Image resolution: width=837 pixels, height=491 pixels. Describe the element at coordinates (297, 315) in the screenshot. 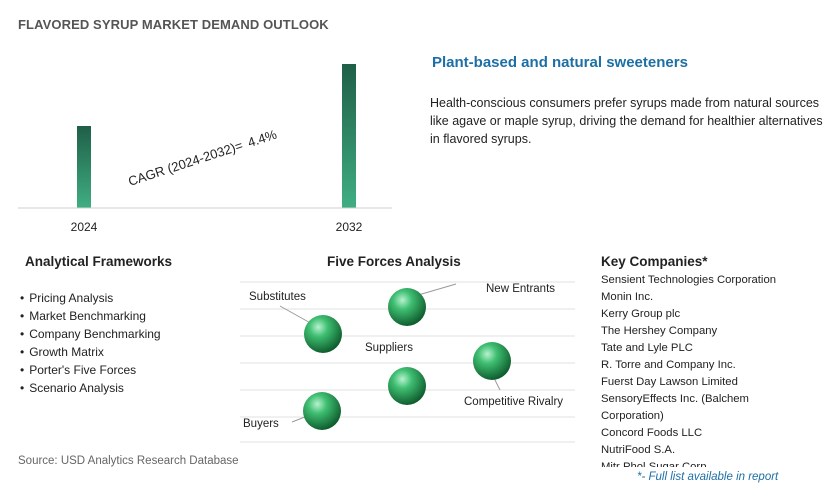

I see `connector-line` at that location.